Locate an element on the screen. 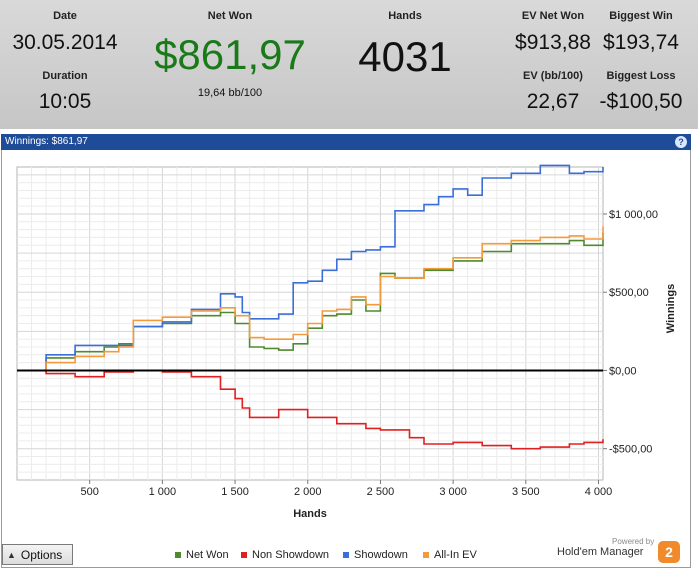  hands-label: Hands is located at coordinates (405, 16).